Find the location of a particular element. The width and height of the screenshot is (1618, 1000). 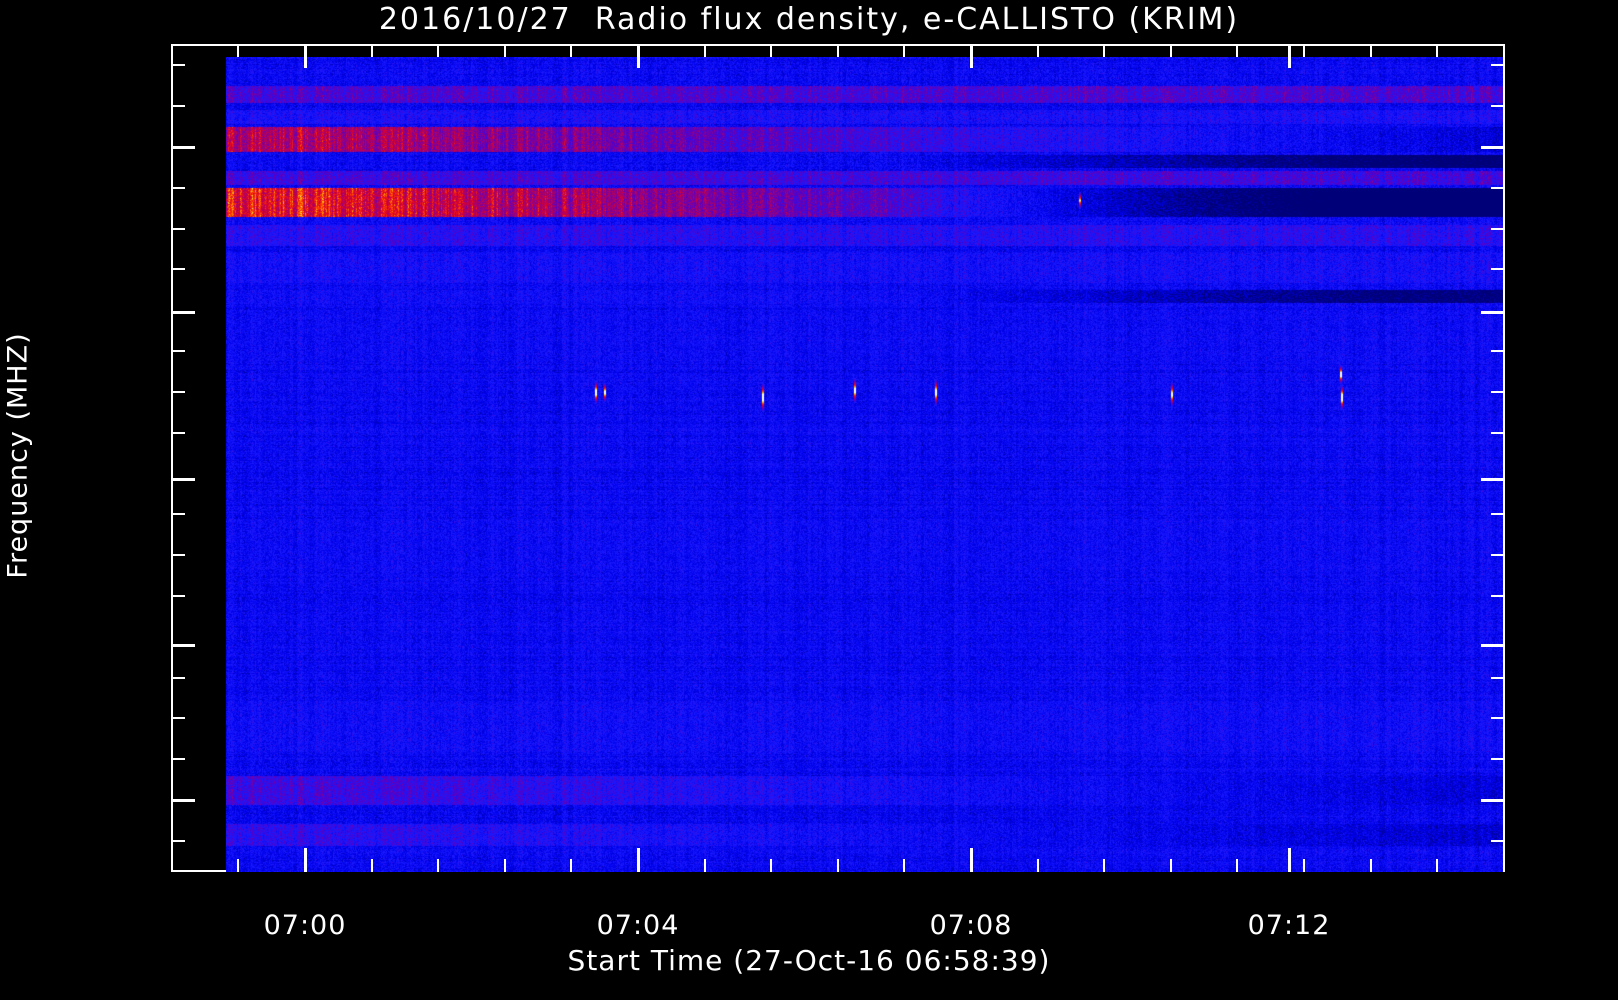

y-axis-title: Frequency (MHZ) is located at coordinates (18, 455).